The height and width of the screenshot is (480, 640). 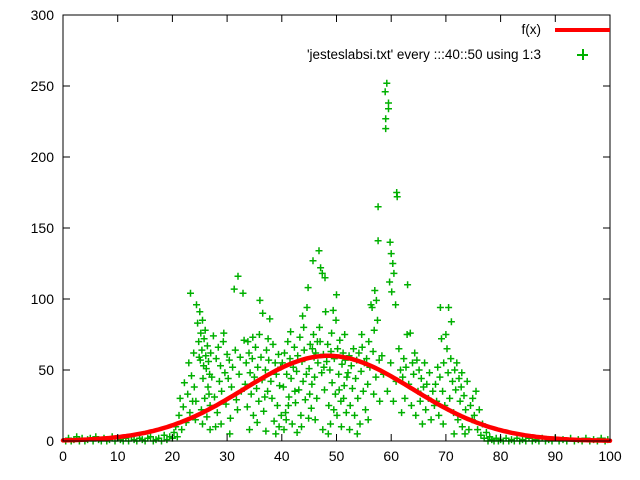 I want to click on legend-sample-line, so click(x=582, y=30).